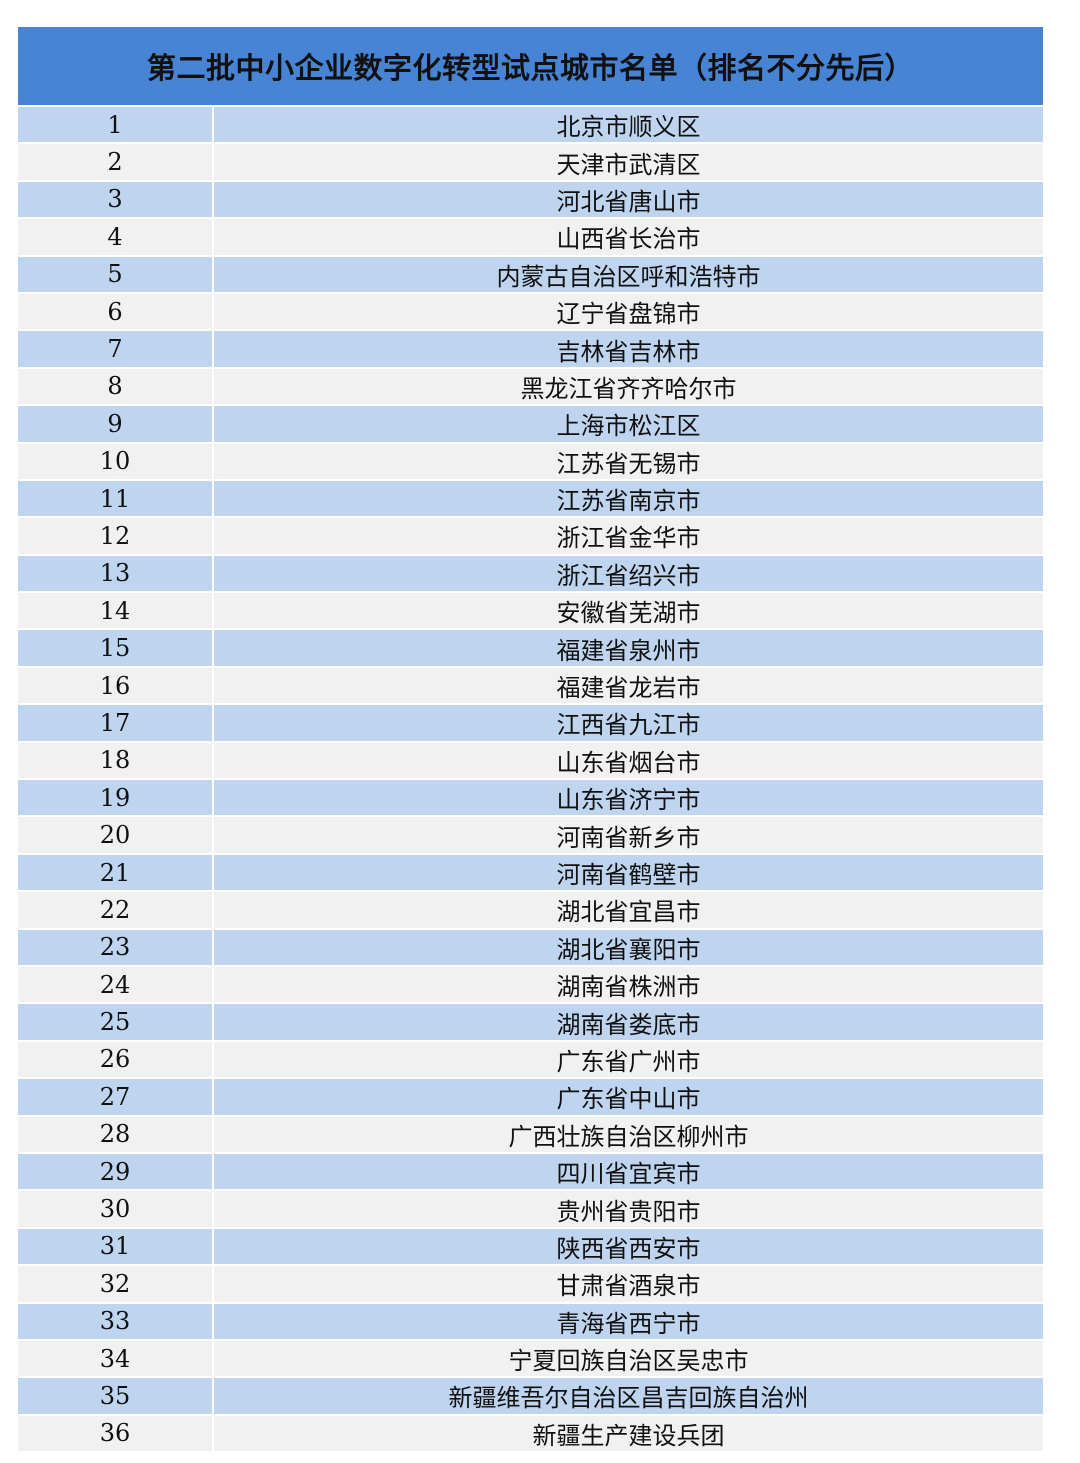 The width and height of the screenshot is (1080, 1463). Describe the element at coordinates (628, 424) in the screenshot. I see `city-name: 上海市松江区` at that location.